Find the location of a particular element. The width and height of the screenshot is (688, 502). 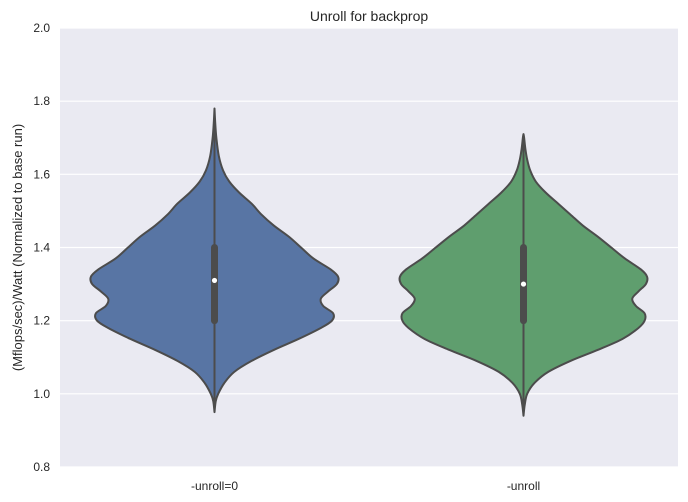

y-tick-label: 1.0 is located at coordinates (41, 394).